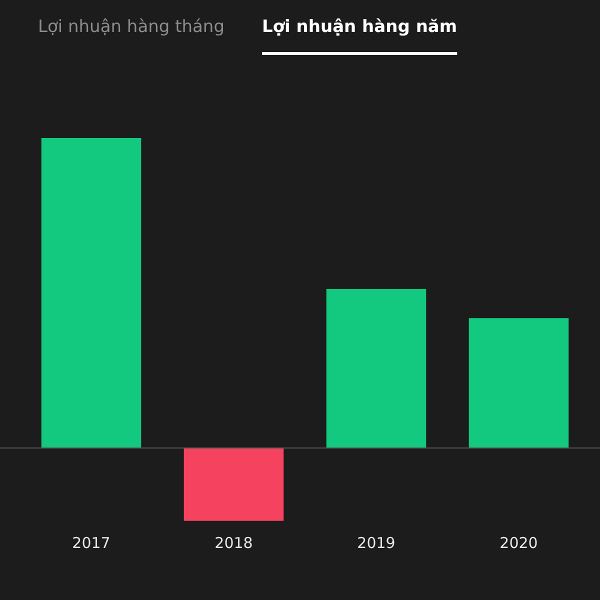  I want to click on text: Lợi nhuận hàng năm, so click(360, 27).